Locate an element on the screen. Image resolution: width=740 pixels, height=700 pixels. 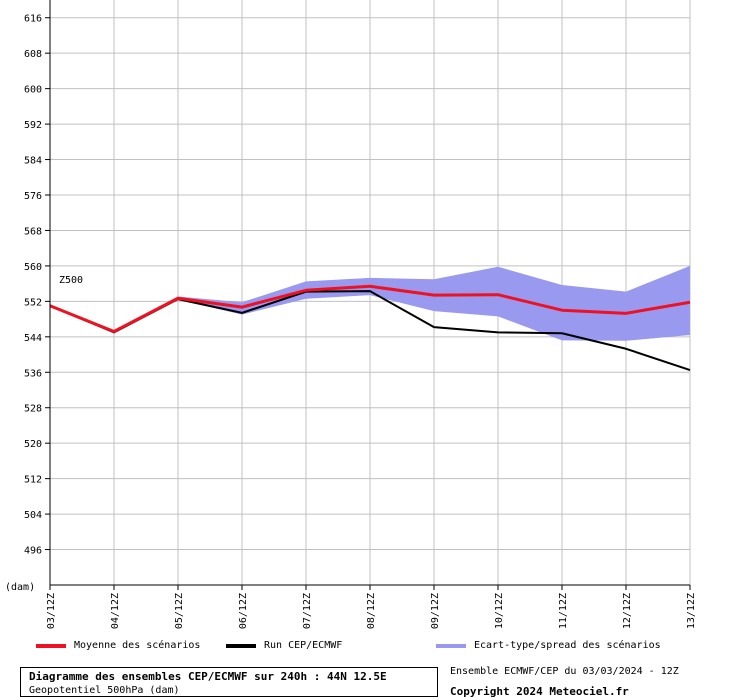
y-tick-label: 520 is located at coordinates (33, 444).